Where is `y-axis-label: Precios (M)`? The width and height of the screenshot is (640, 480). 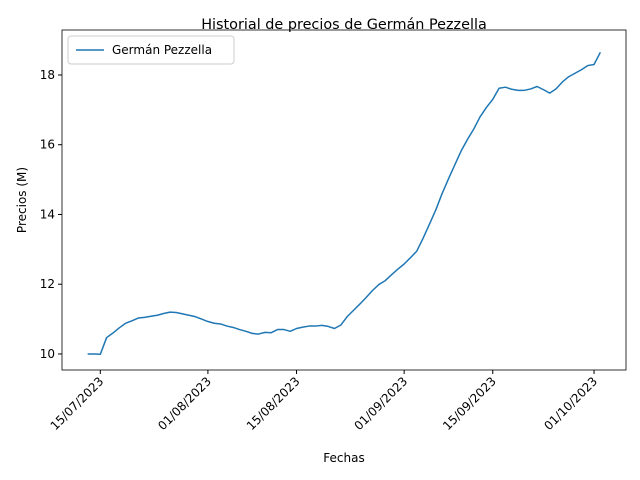 y-axis-label: Precios (M) is located at coordinates (22, 200).